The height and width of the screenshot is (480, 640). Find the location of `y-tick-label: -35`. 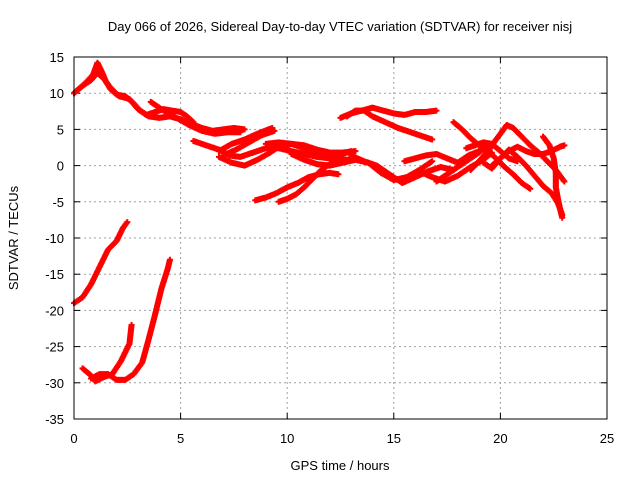

y-tick-label: -35 is located at coordinates (54, 419).